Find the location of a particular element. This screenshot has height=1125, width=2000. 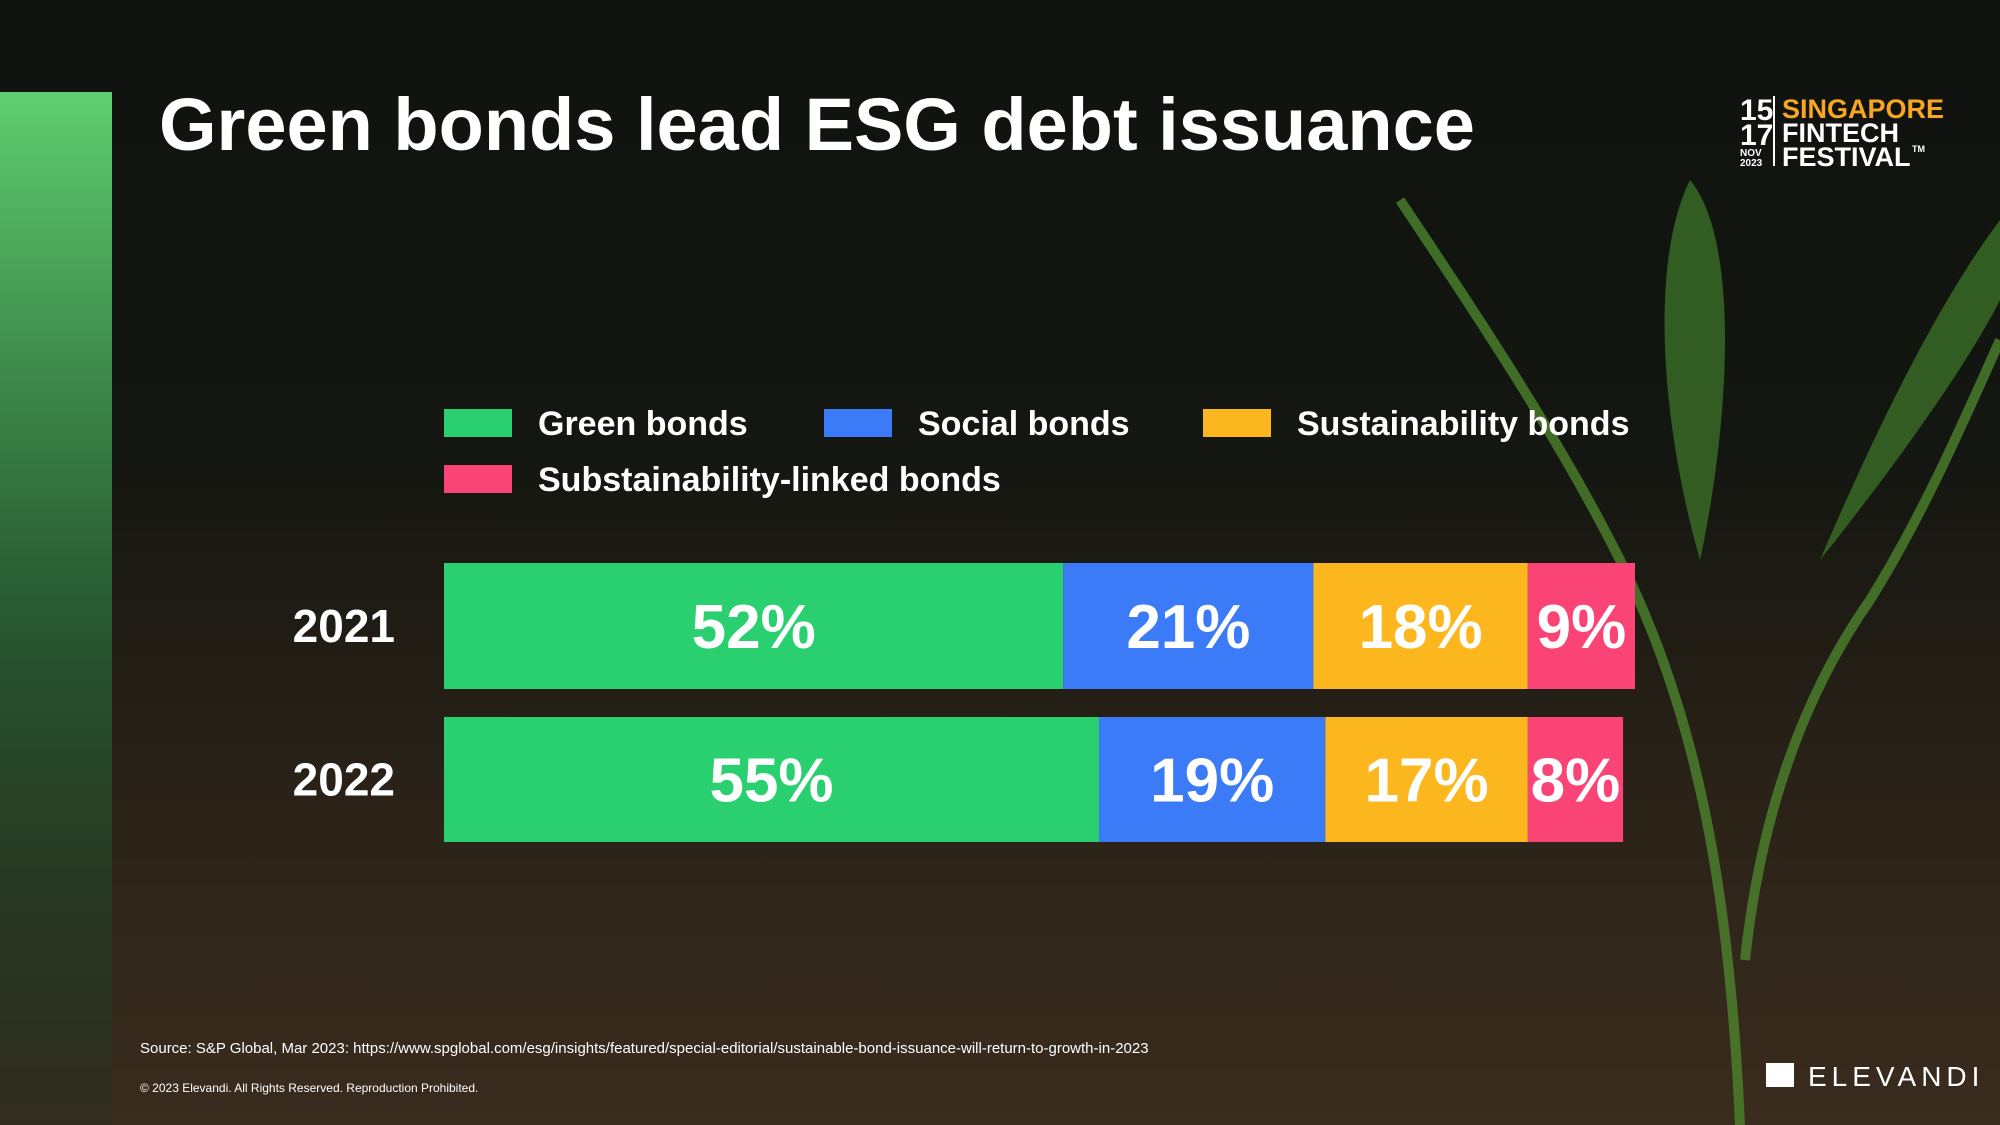

value-label: 55% is located at coordinates (771, 781).